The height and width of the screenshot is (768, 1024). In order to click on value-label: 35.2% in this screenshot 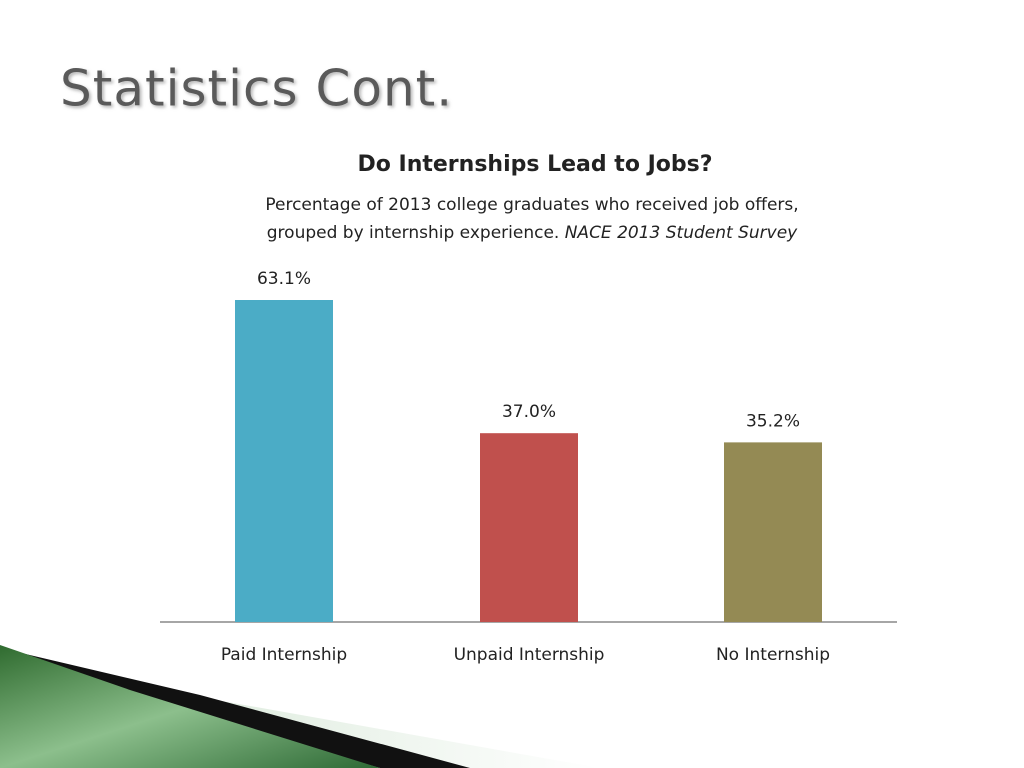, I will do `click(773, 421)`.